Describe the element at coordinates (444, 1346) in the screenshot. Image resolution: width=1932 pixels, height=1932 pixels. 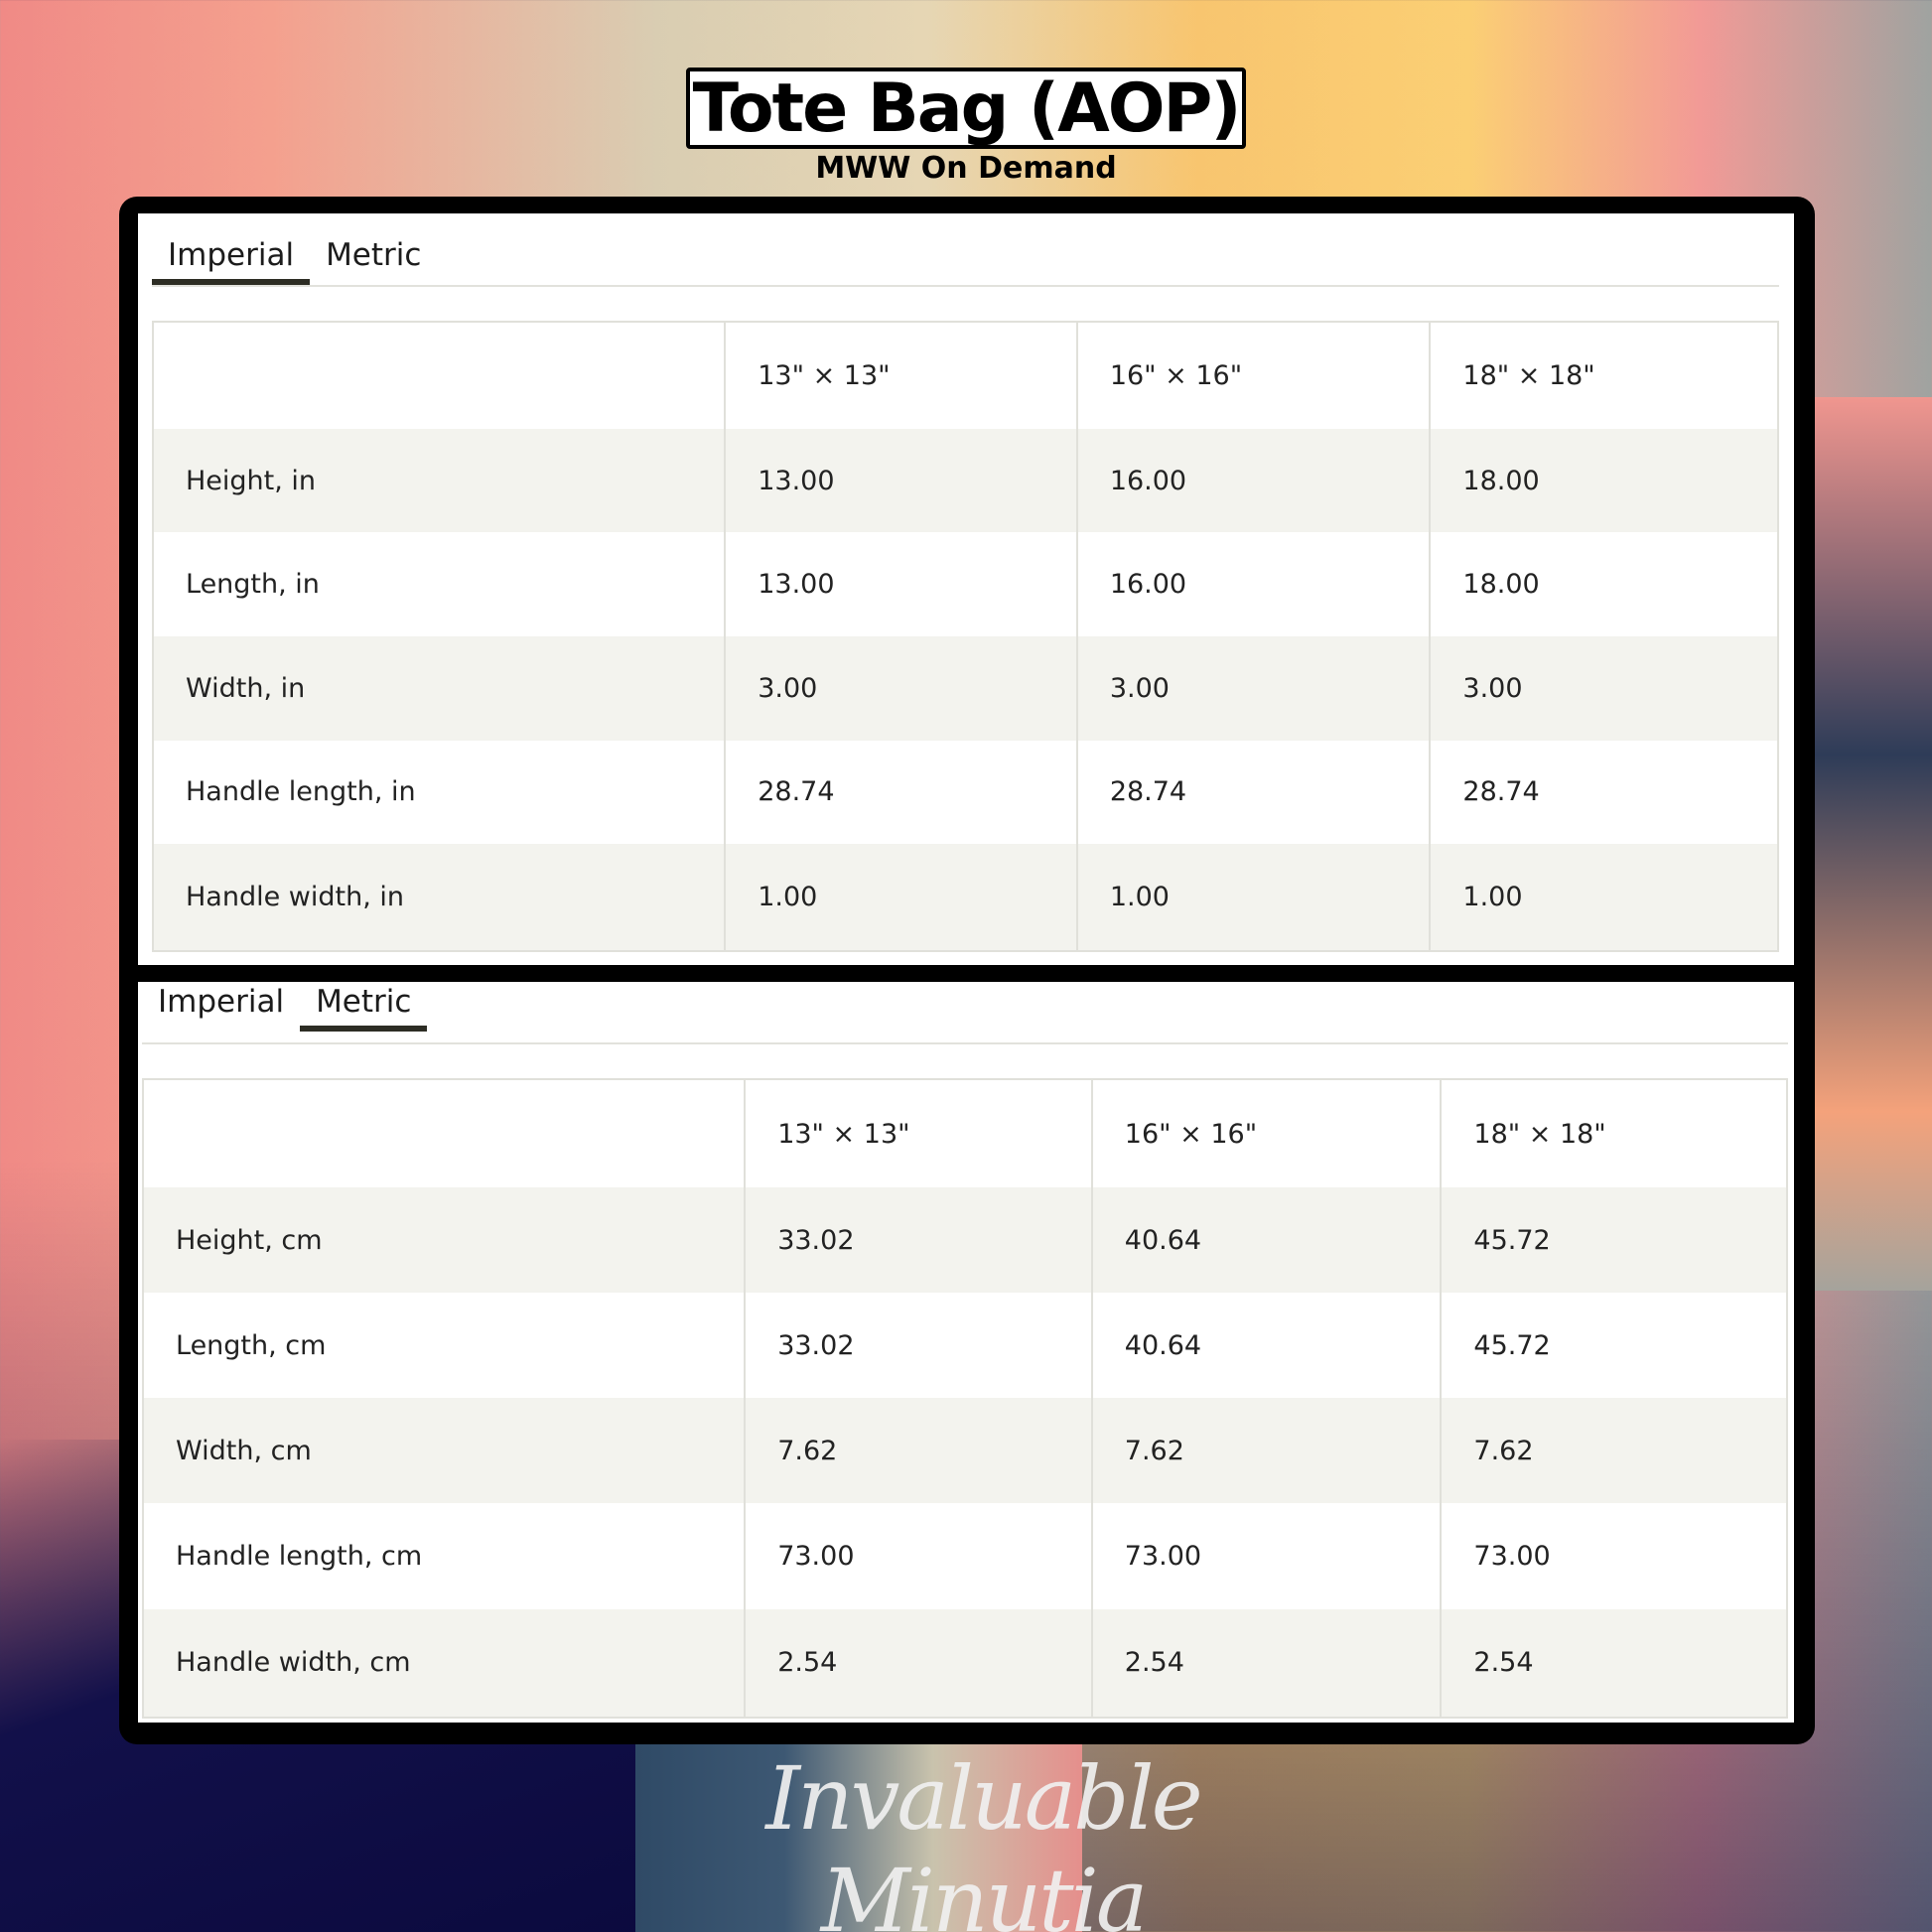
I see `row-label: Length, cm` at that location.